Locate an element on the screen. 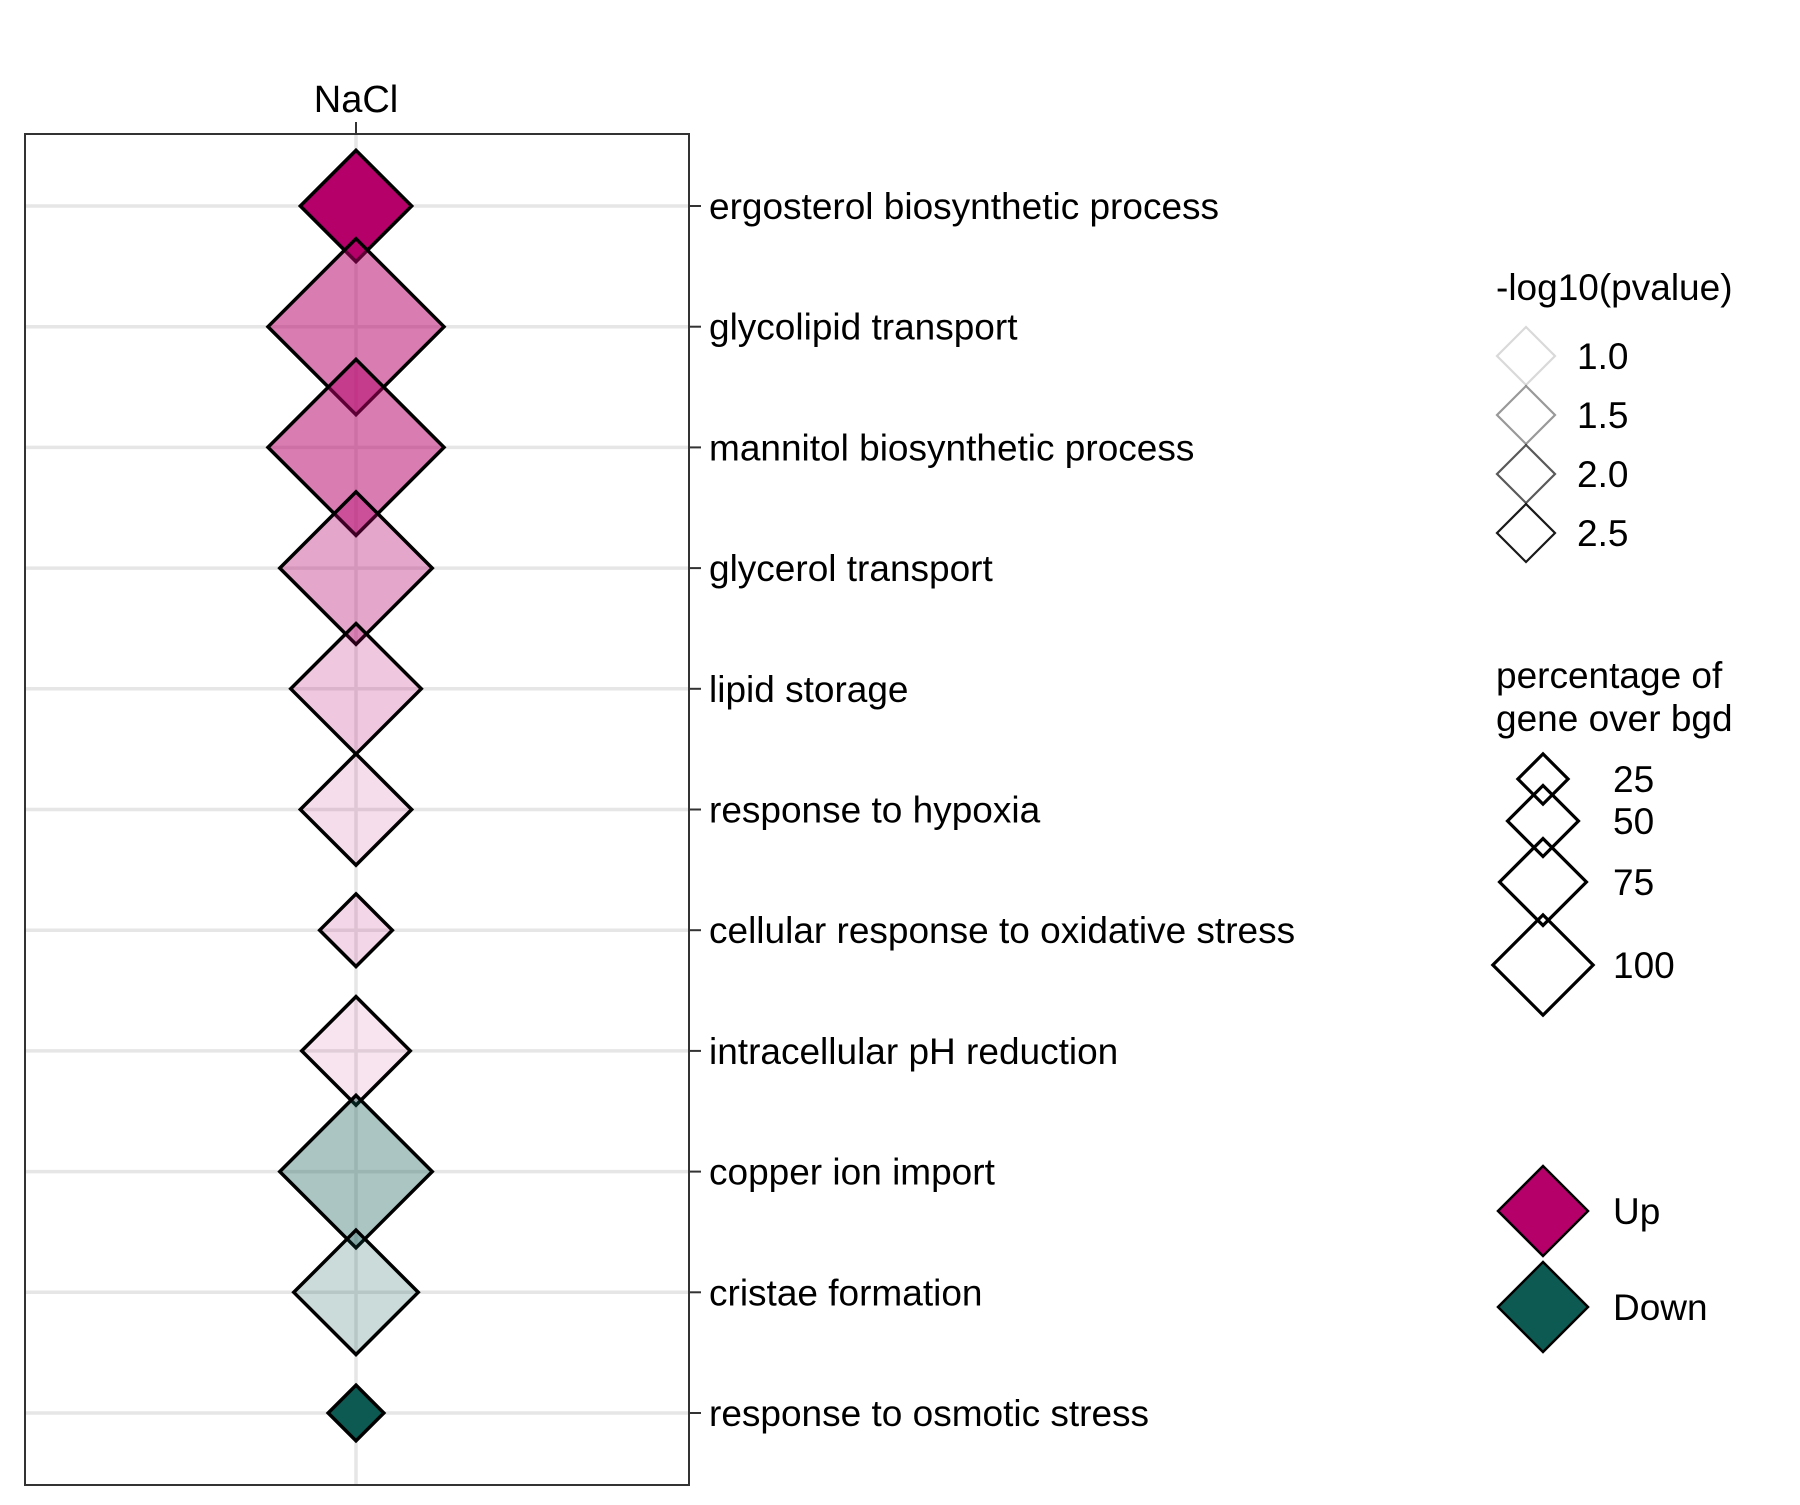 Image resolution: width=1800 pixels, height=1505 pixels. y-tick-label-response-to-hypoxia: response to hypoxia is located at coordinates (875, 810).